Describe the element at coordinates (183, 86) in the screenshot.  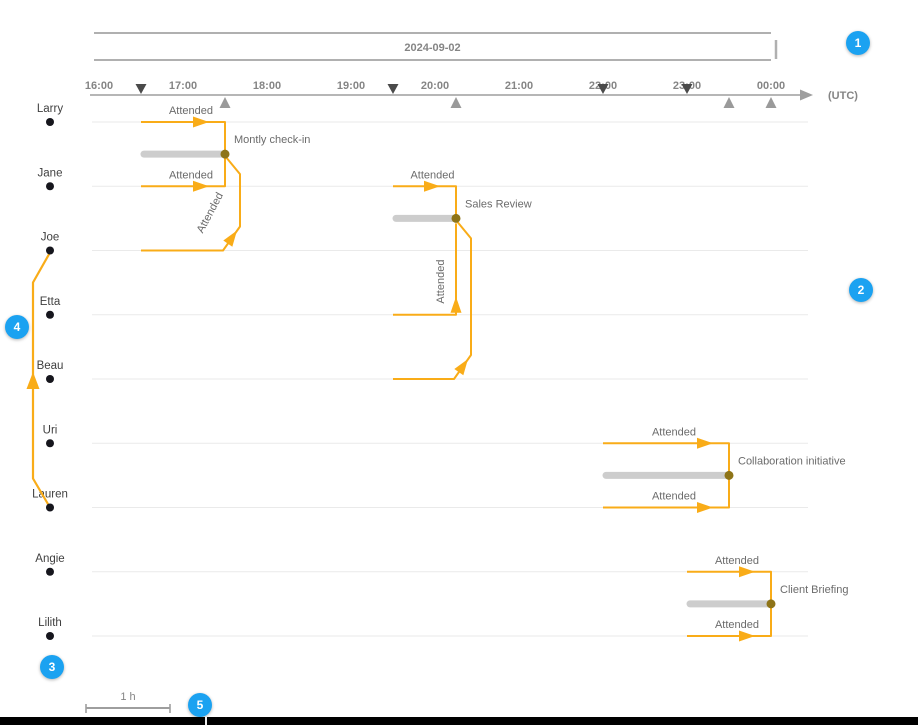
I see `axis-tick-label: 17:00` at that location.